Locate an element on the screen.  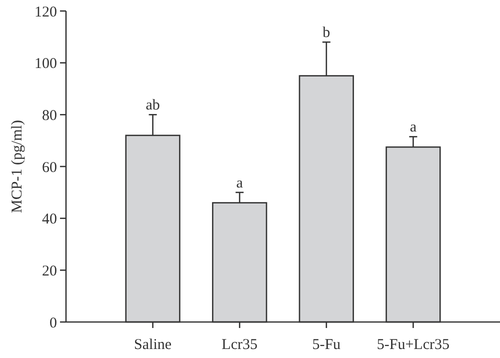
annotation: b is located at coordinates (326, 33).